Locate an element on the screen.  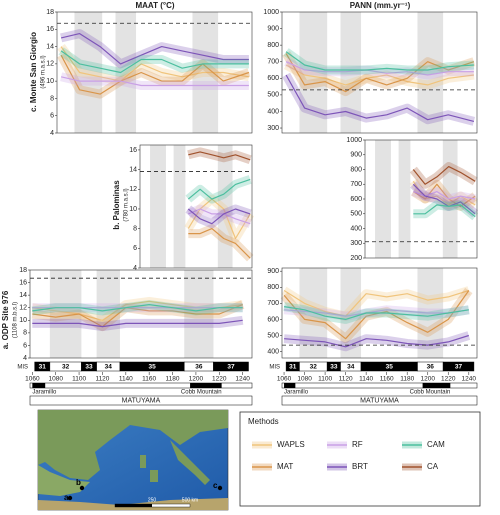
mis-label: 35 is located at coordinates (390, 367).